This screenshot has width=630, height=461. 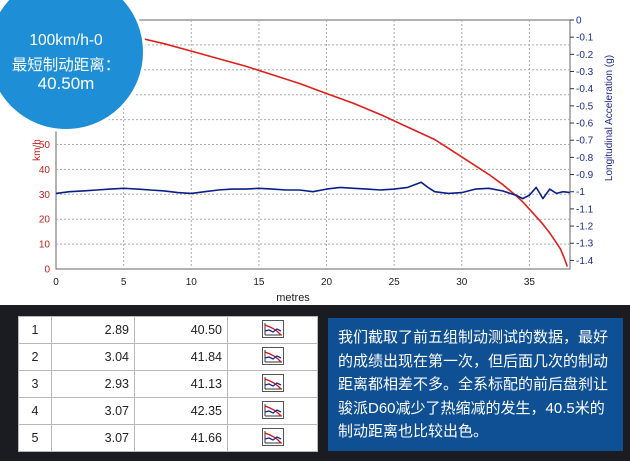 What do you see at coordinates (609, 118) in the screenshot?
I see `y-right-axis-label: Longitudinal Acceleration (g)` at bounding box center [609, 118].